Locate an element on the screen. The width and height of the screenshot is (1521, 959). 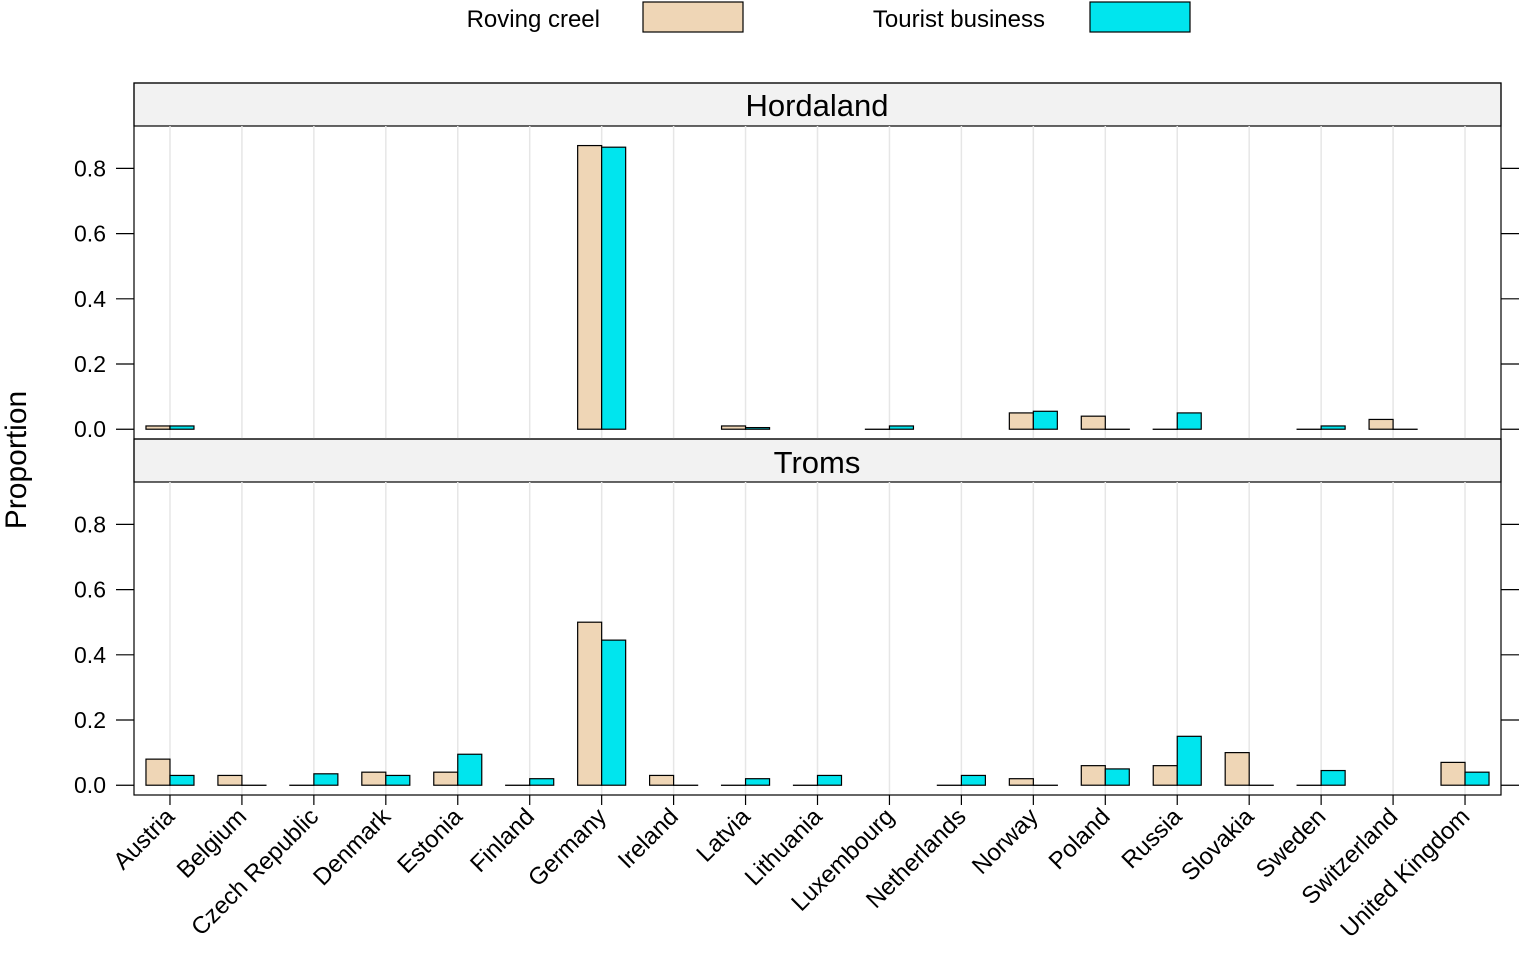
y-tick-label-hordaland-2: 0.4 is located at coordinates (90, 299).